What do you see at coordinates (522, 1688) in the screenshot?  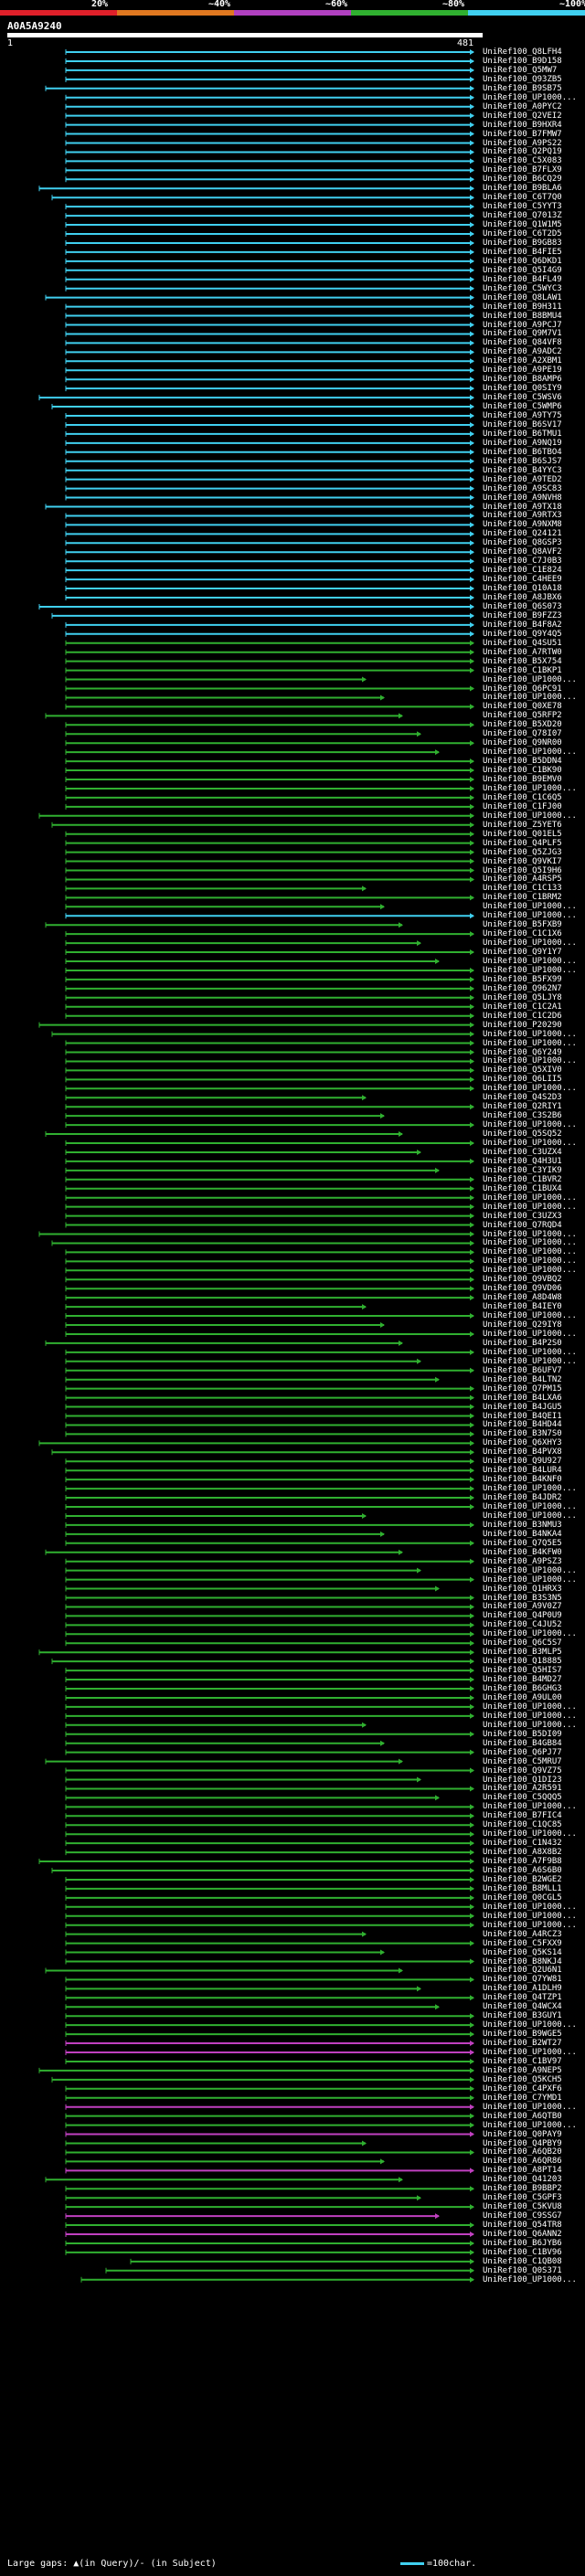 I see `hit-label: UniRef100_B6GHG3` at bounding box center [522, 1688].